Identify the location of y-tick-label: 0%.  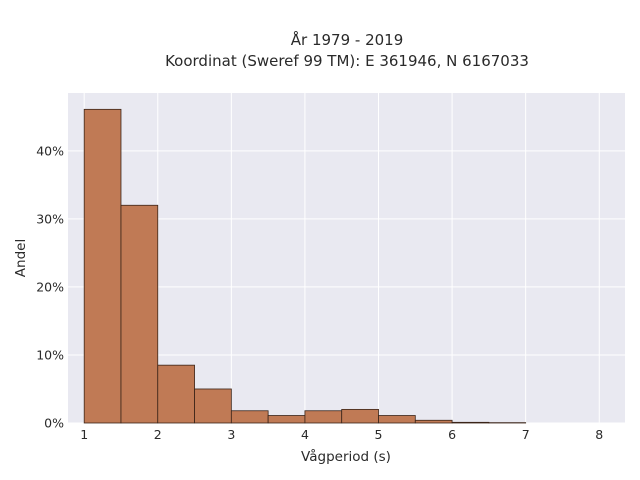
(54, 423).